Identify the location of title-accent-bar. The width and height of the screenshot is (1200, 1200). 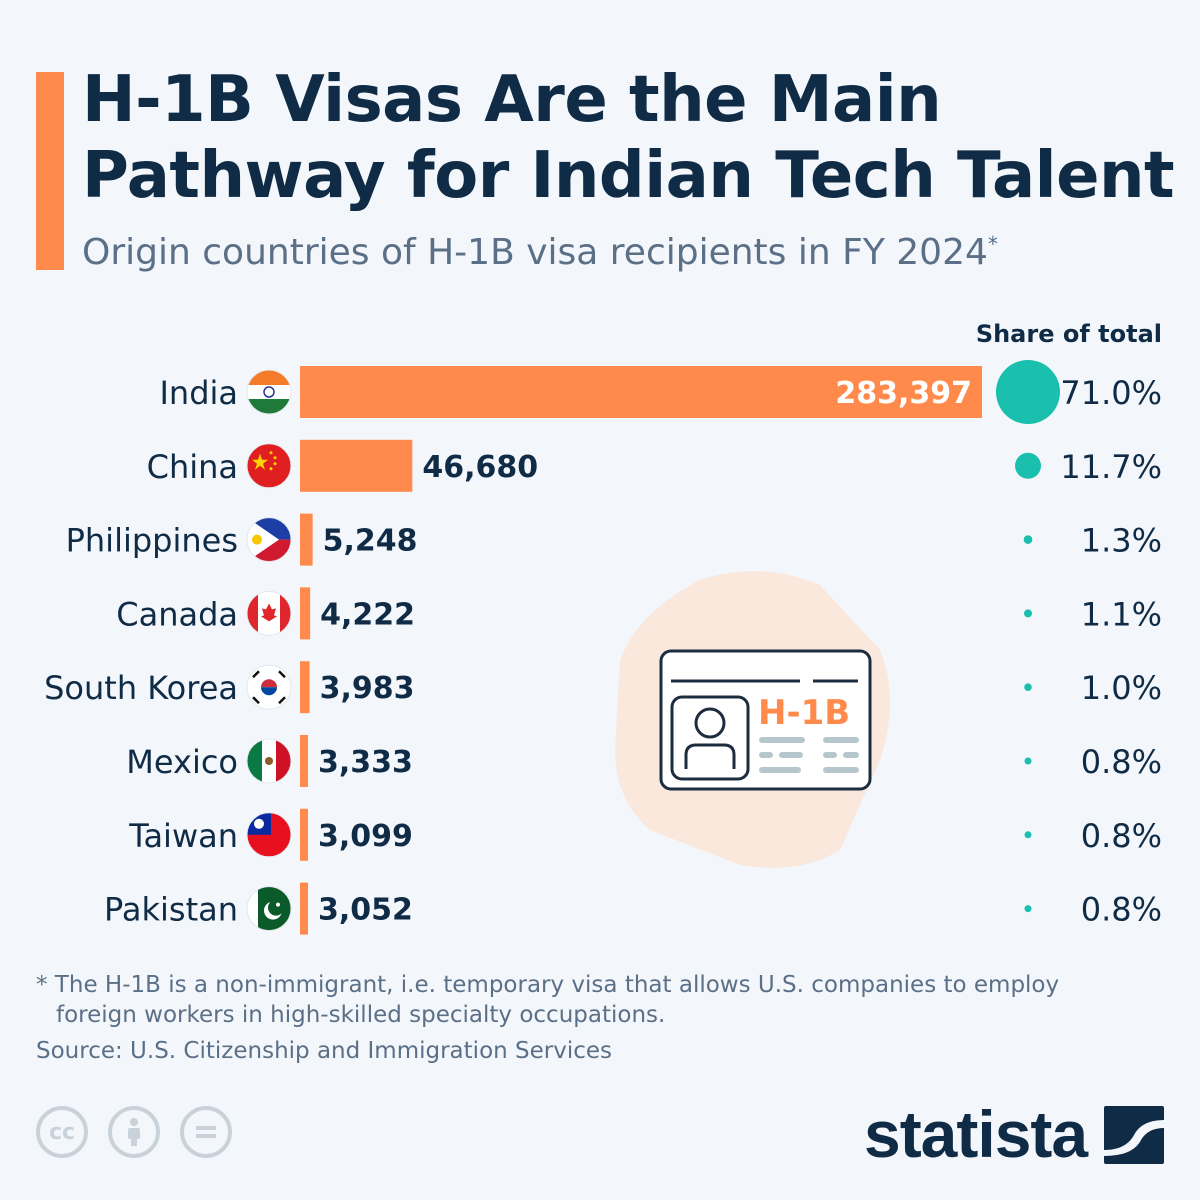
(50, 171).